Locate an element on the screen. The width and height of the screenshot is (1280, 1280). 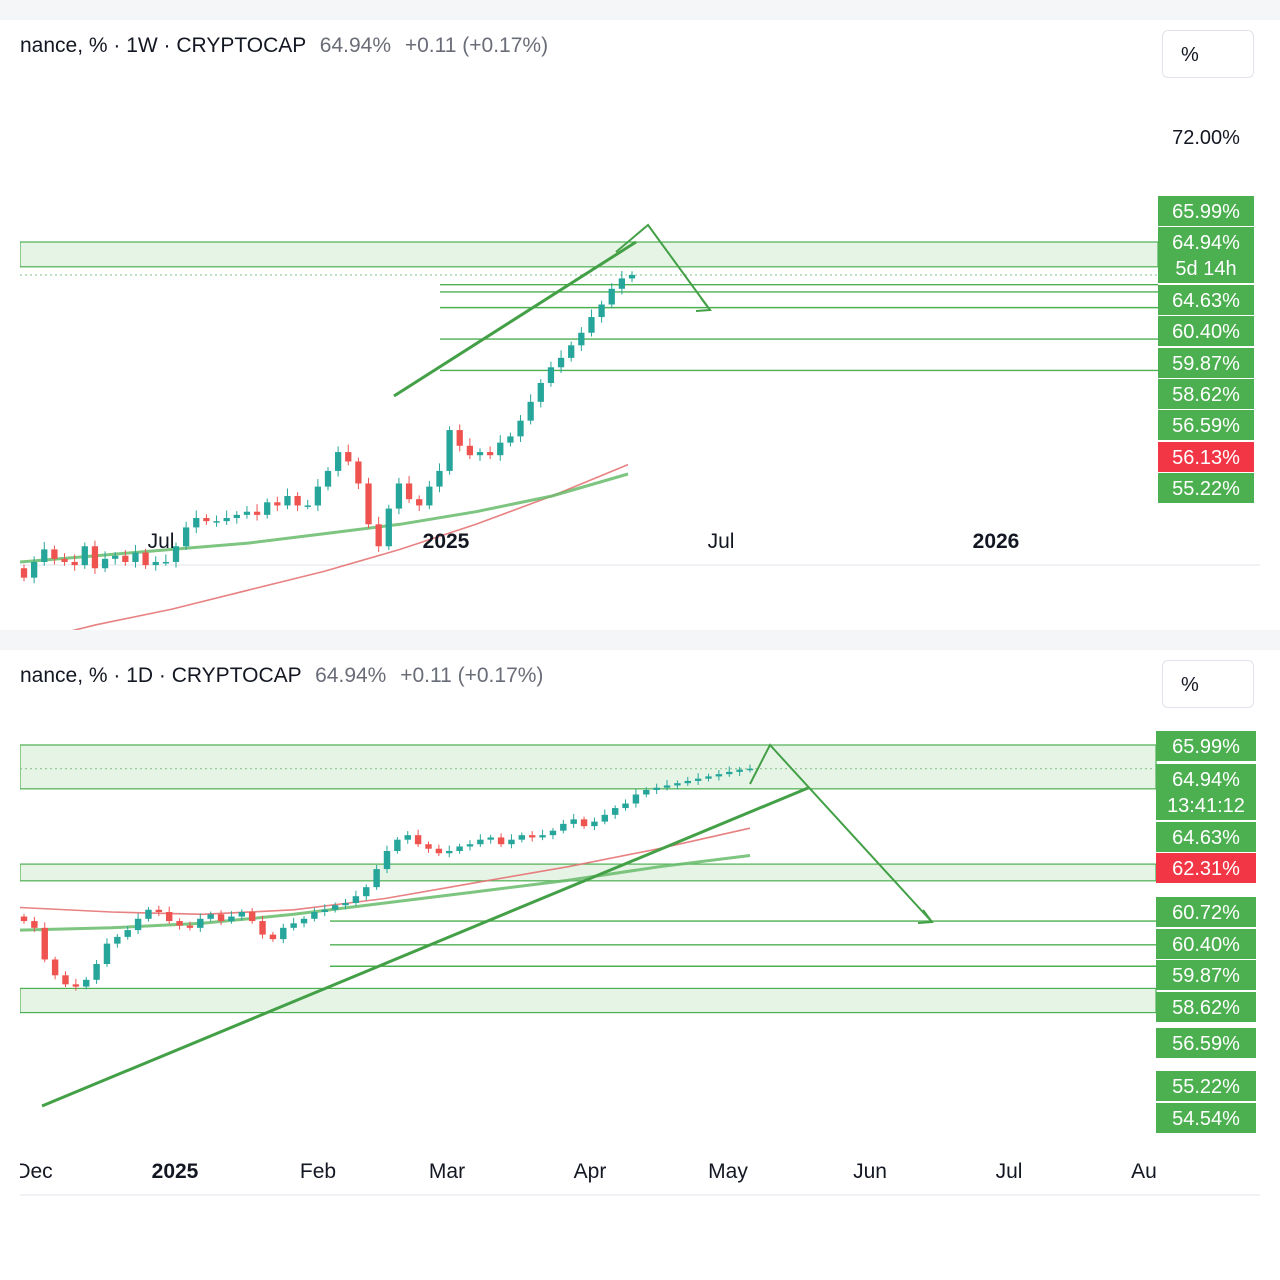
daily-time-label-0: Dec is located at coordinates (36, 1171).